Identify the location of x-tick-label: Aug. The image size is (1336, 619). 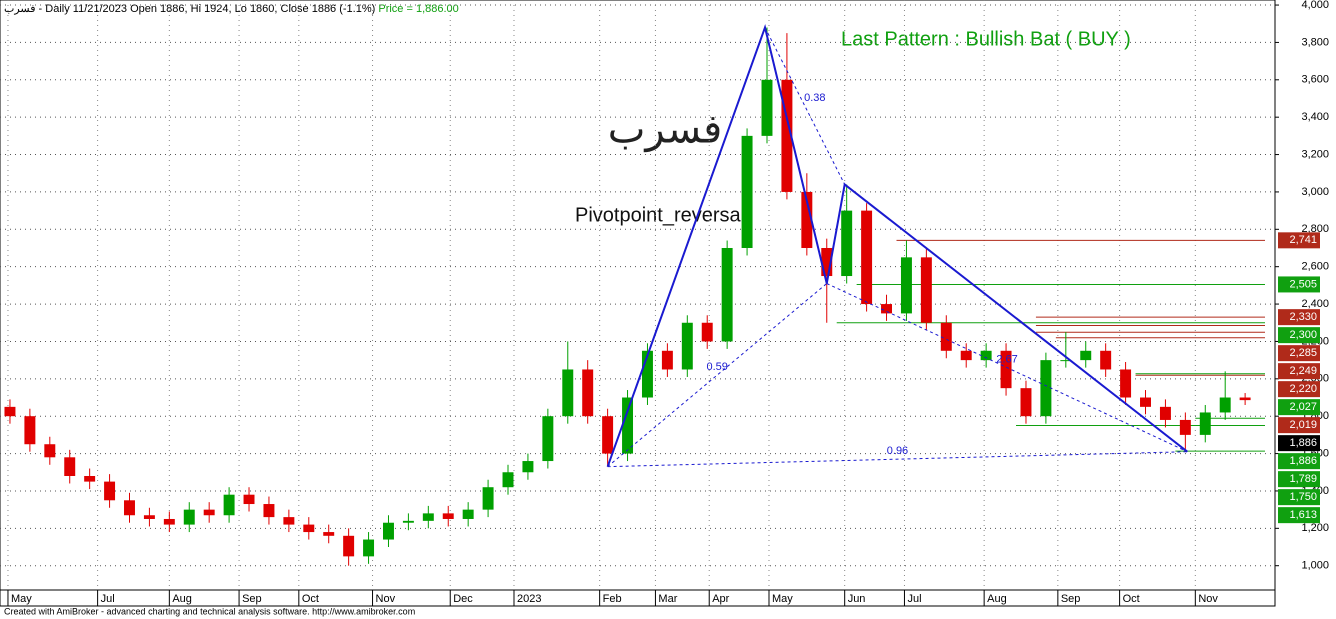
(997, 599).